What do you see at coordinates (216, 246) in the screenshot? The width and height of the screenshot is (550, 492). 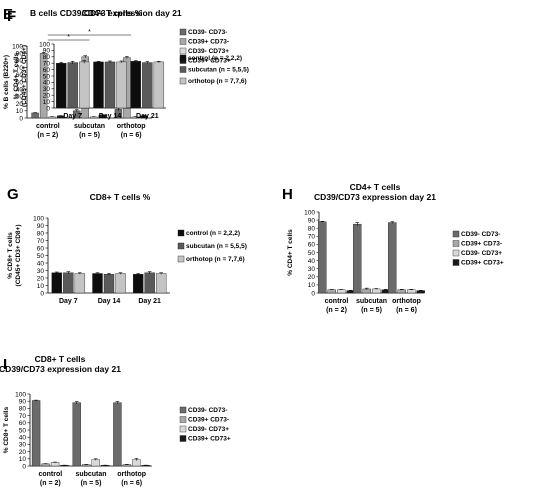 I see `legend-label: subcutan (n = 5,5,5)` at bounding box center [216, 246].